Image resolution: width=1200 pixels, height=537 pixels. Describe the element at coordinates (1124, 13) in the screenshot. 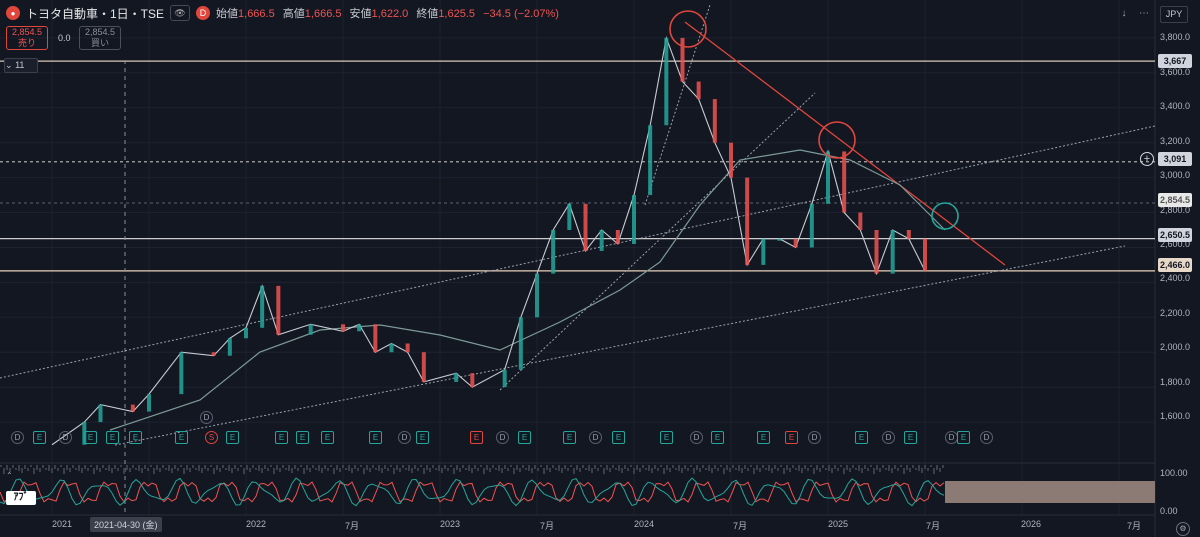

I see `arrow-down-icon: ↓` at that location.